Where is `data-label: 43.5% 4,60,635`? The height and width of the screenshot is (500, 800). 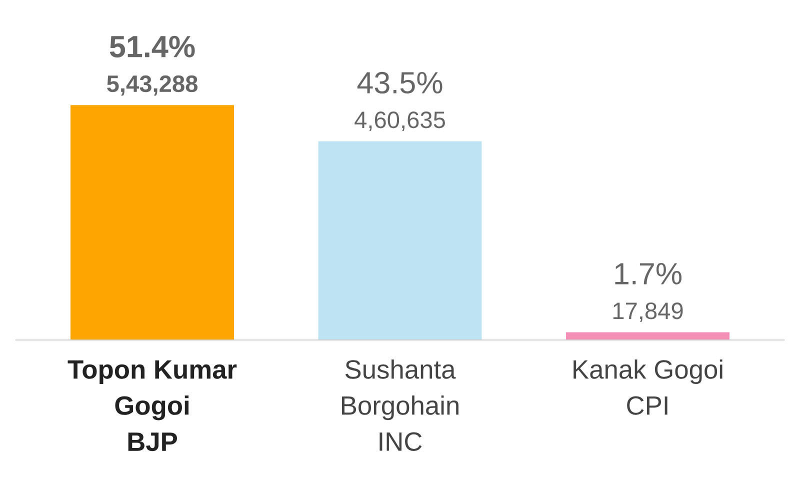 data-label: 43.5% 4,60,635 is located at coordinates (399, 102).